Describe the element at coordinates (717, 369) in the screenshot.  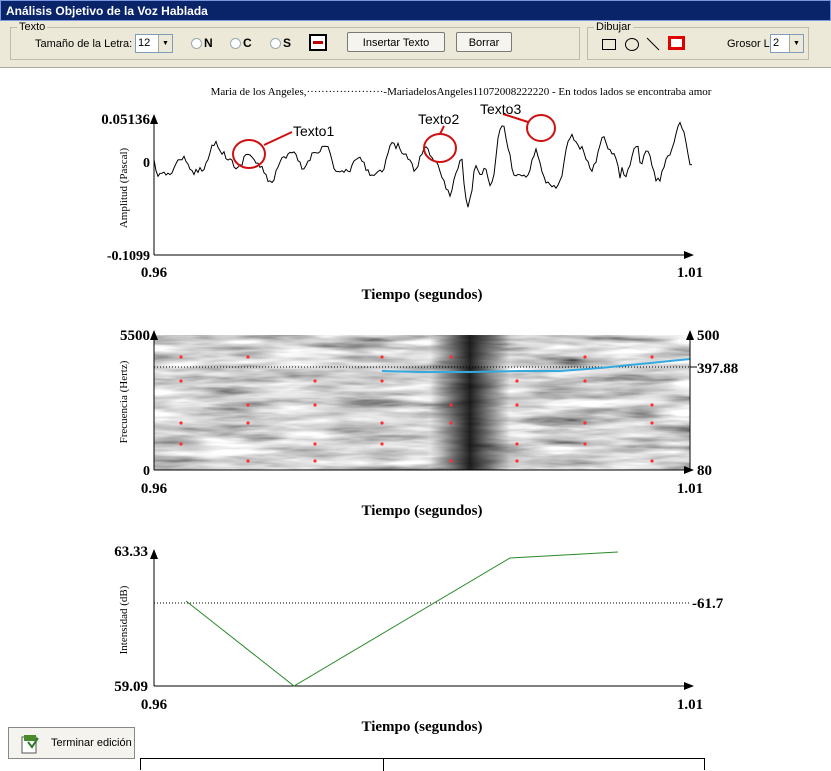
I see `pitch-mean-value: 397.88` at that location.